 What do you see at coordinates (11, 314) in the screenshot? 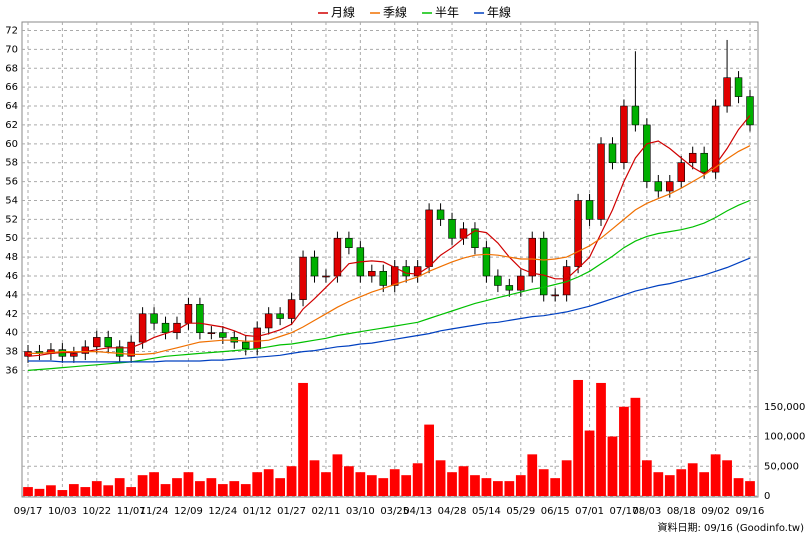
I see `y-tick-label: 42` at bounding box center [11, 314].